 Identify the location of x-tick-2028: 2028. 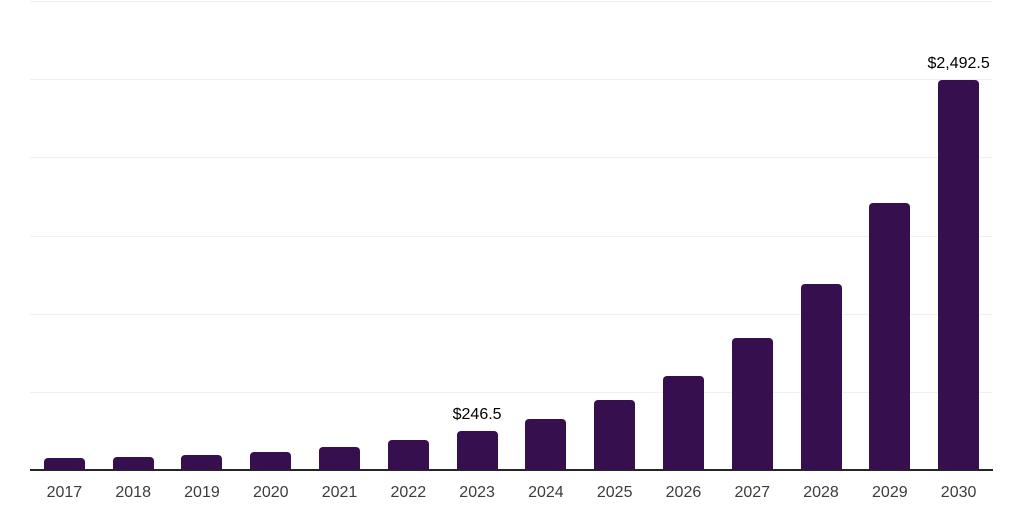
(821, 492).